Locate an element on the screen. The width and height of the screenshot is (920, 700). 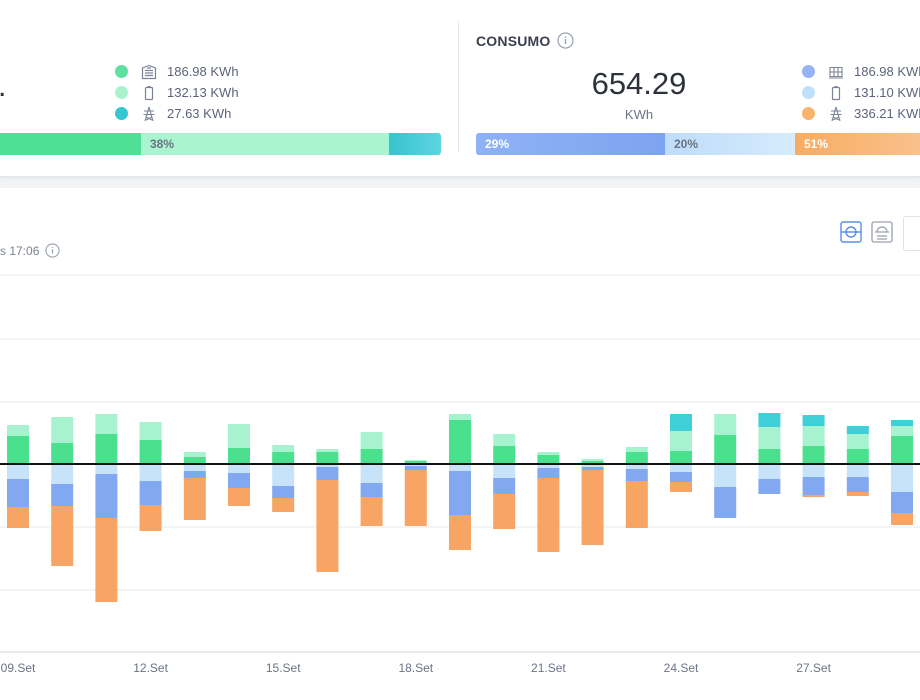
summary-divider is located at coordinates (458, 87).